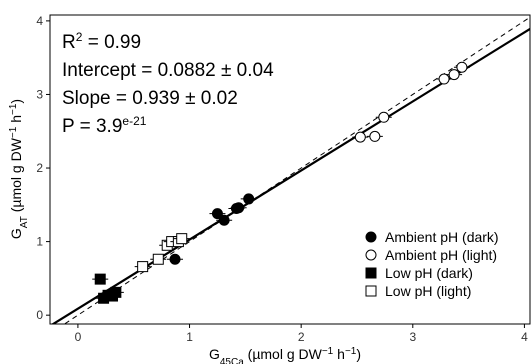 The image size is (531, 364). What do you see at coordinates (39, 315) in the screenshot?
I see `y-tick-label: 0` at bounding box center [39, 315].